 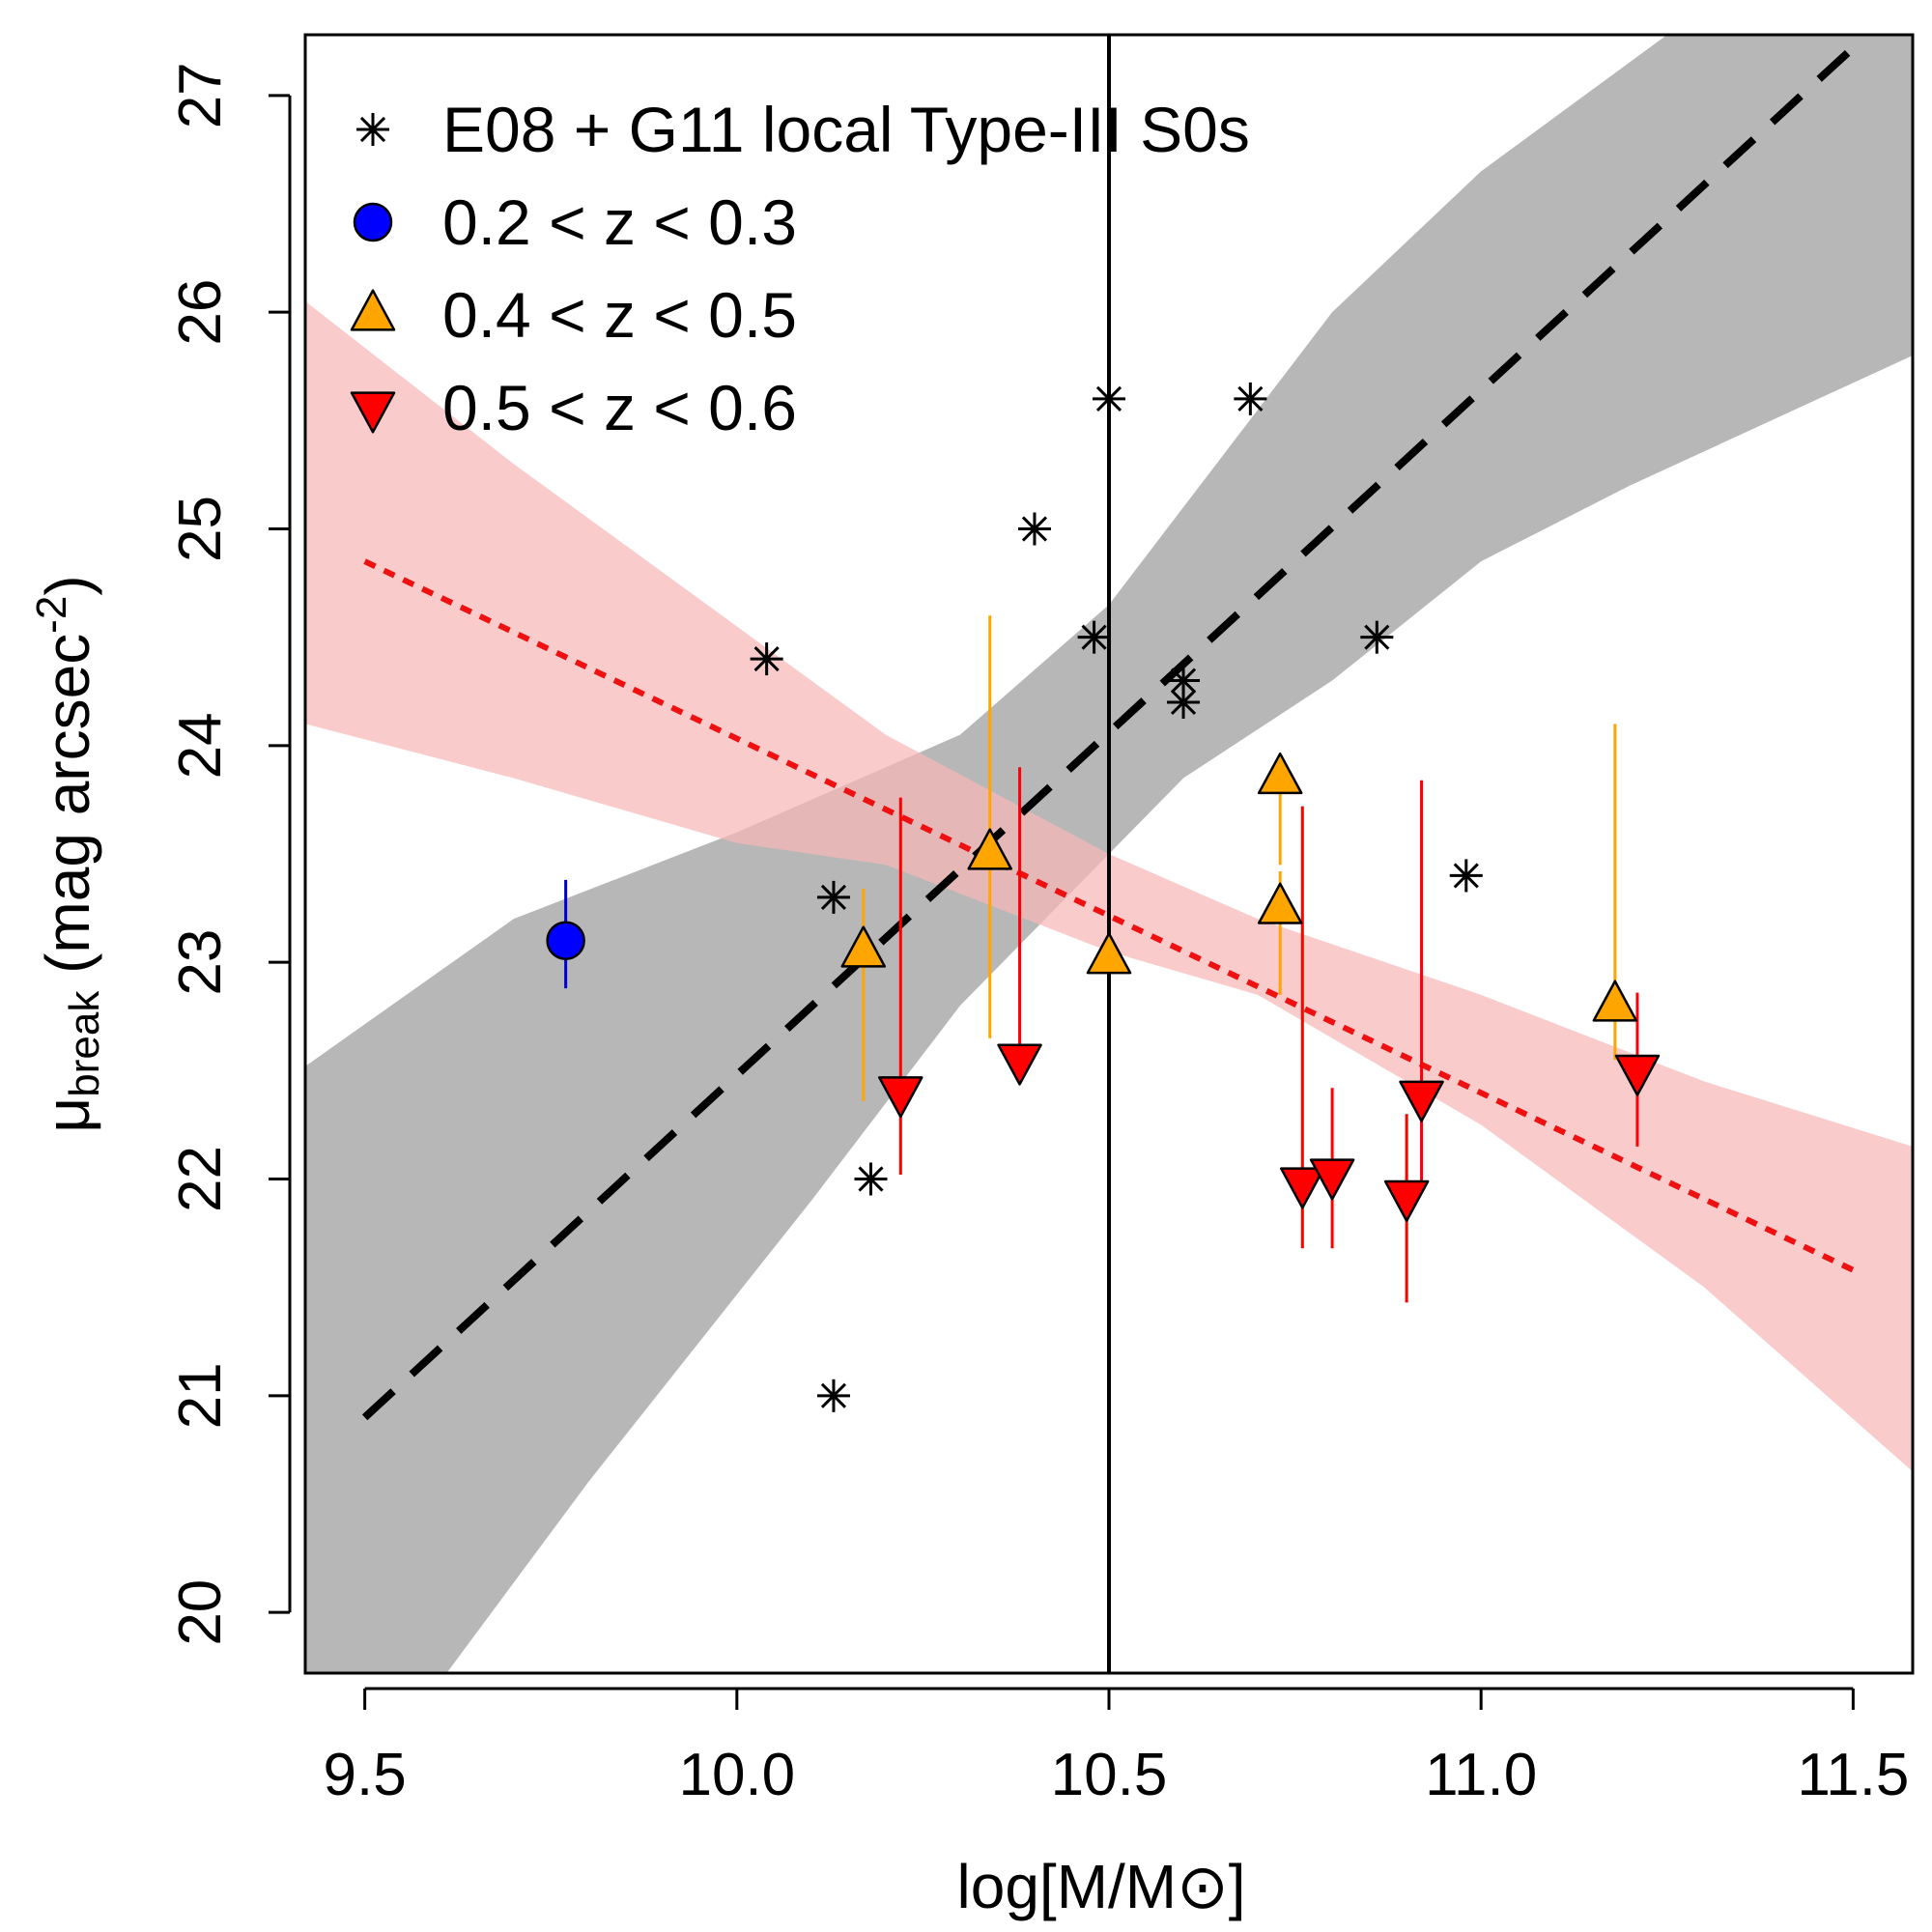 I want to click on y-axis-title: μbreak (mag arcsec-2), so click(x=68, y=853).